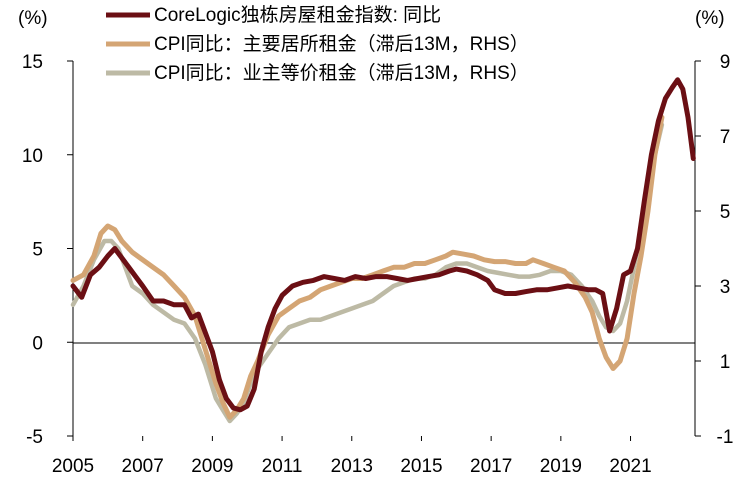 The height and width of the screenshot is (489, 750). What do you see at coordinates (34, 437) in the screenshot?
I see `left-tick-label: -5` at bounding box center [34, 437].